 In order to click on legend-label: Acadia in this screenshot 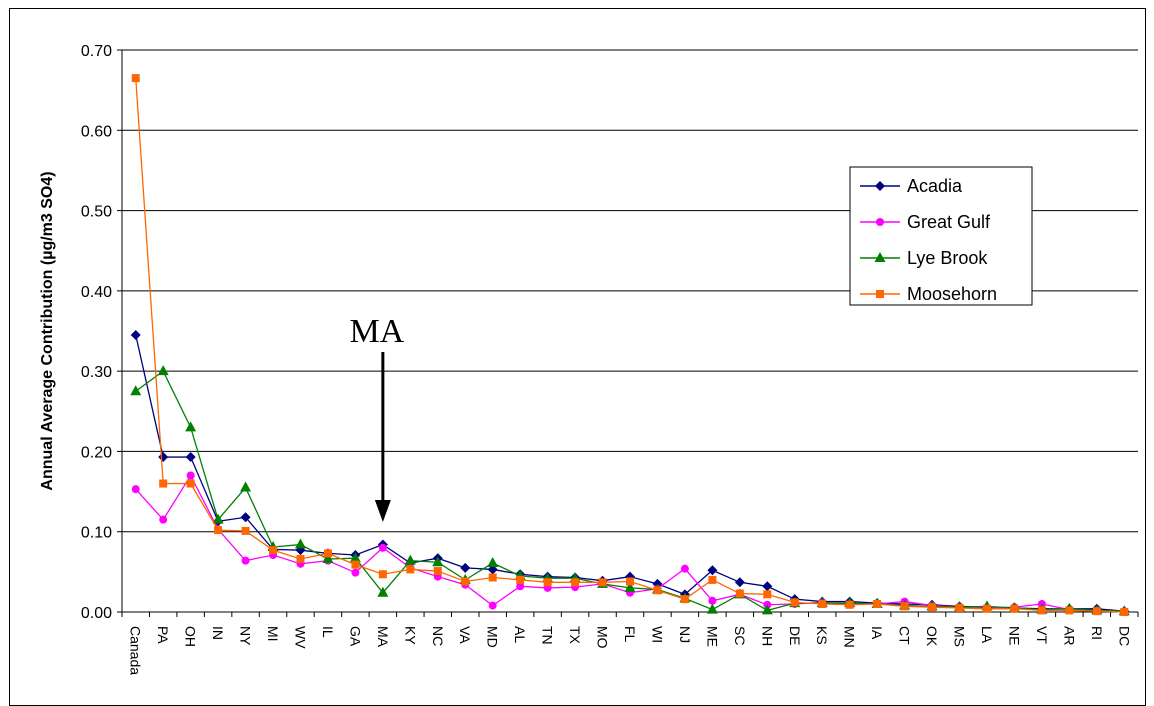, I will do `click(935, 186)`.